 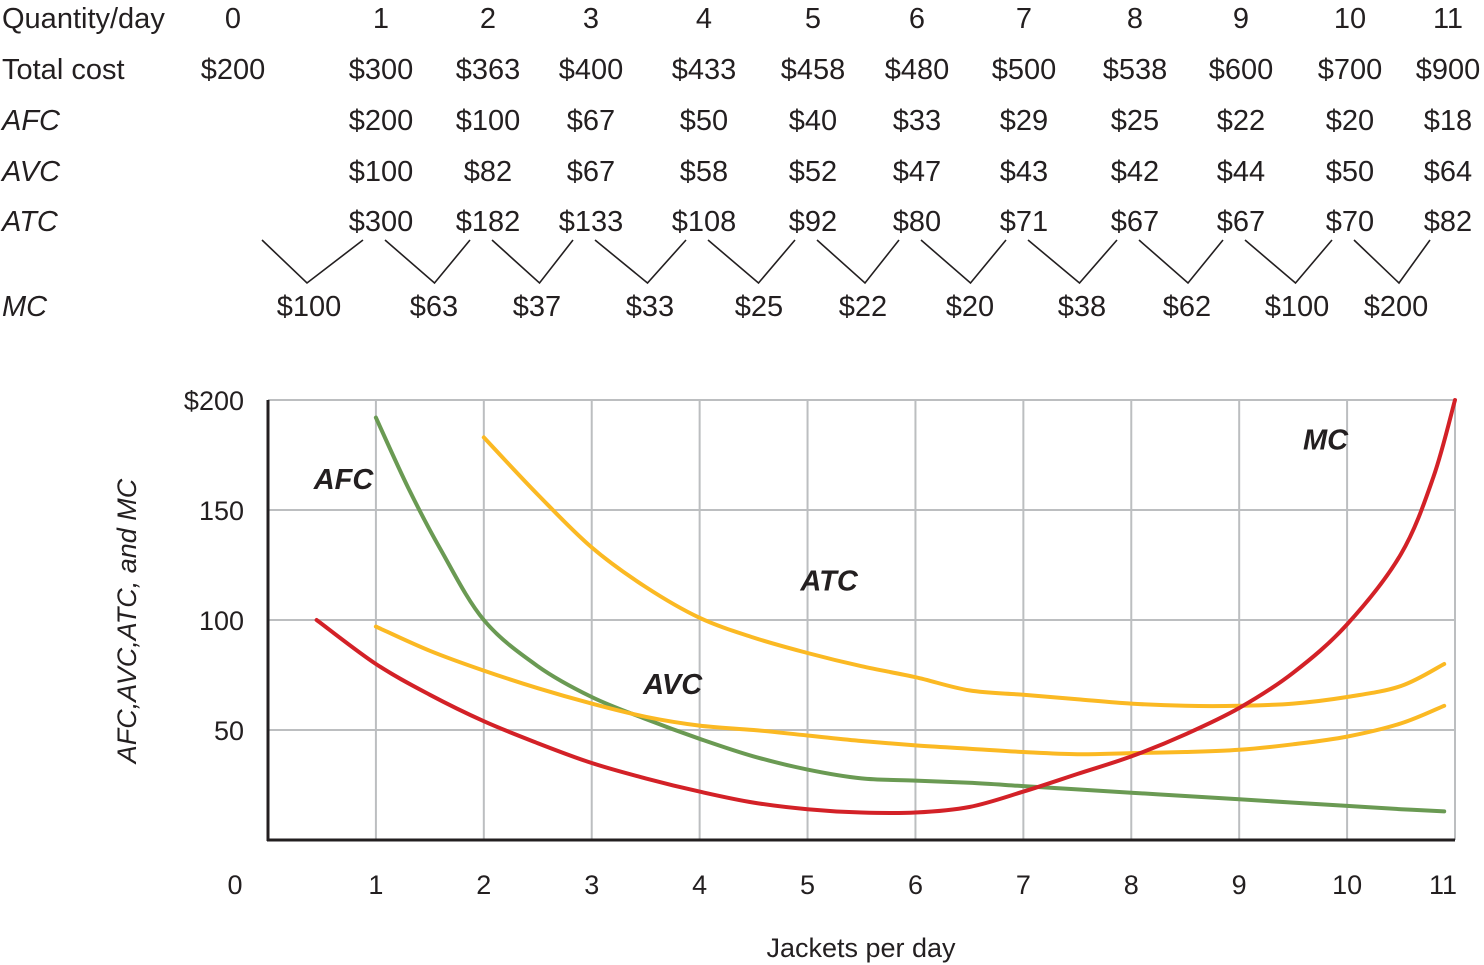 What do you see at coordinates (970, 307) in the screenshot?
I see `mc-cell: $20` at bounding box center [970, 307].